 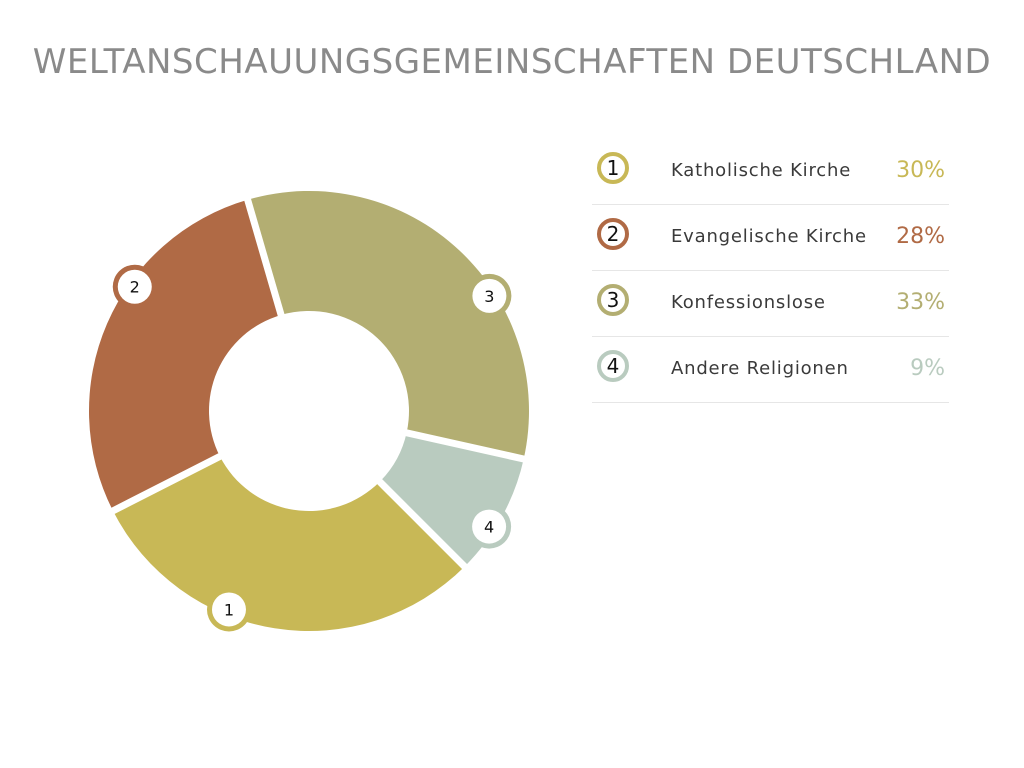 I want to click on legend-value: 9%, so click(x=927, y=368).